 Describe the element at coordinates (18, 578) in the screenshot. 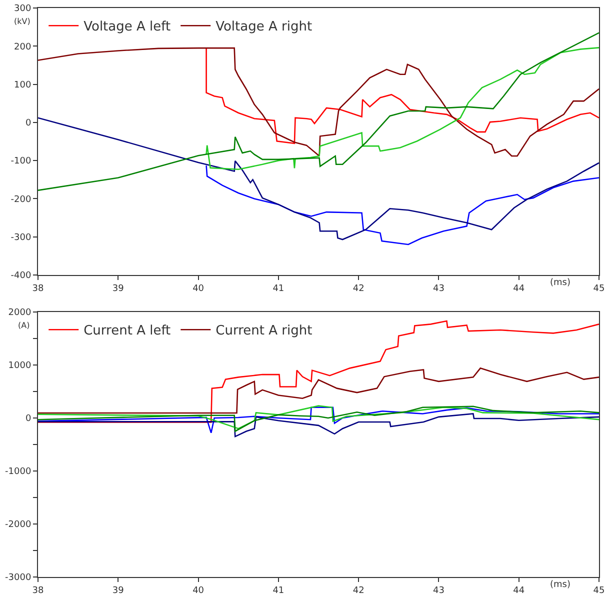

I see `y-tick-label: -3000` at that location.